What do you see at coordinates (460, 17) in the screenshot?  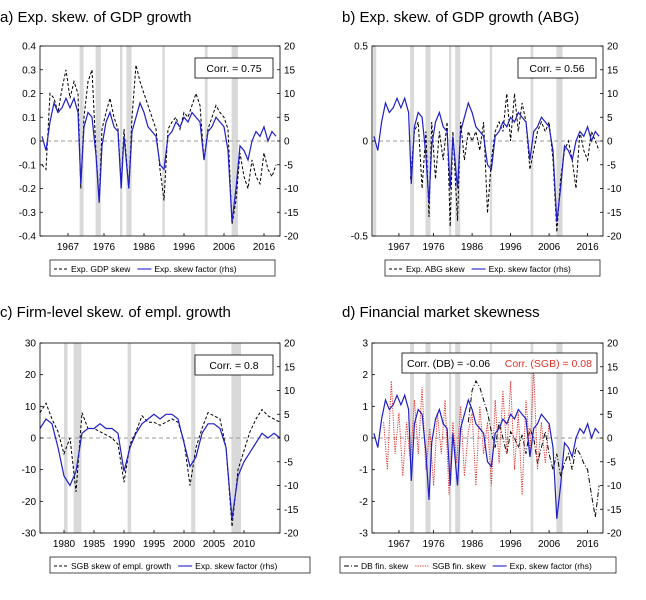 I see `panel-title: b) Exp. skew. of GDP growth (ABG)` at bounding box center [460, 17].